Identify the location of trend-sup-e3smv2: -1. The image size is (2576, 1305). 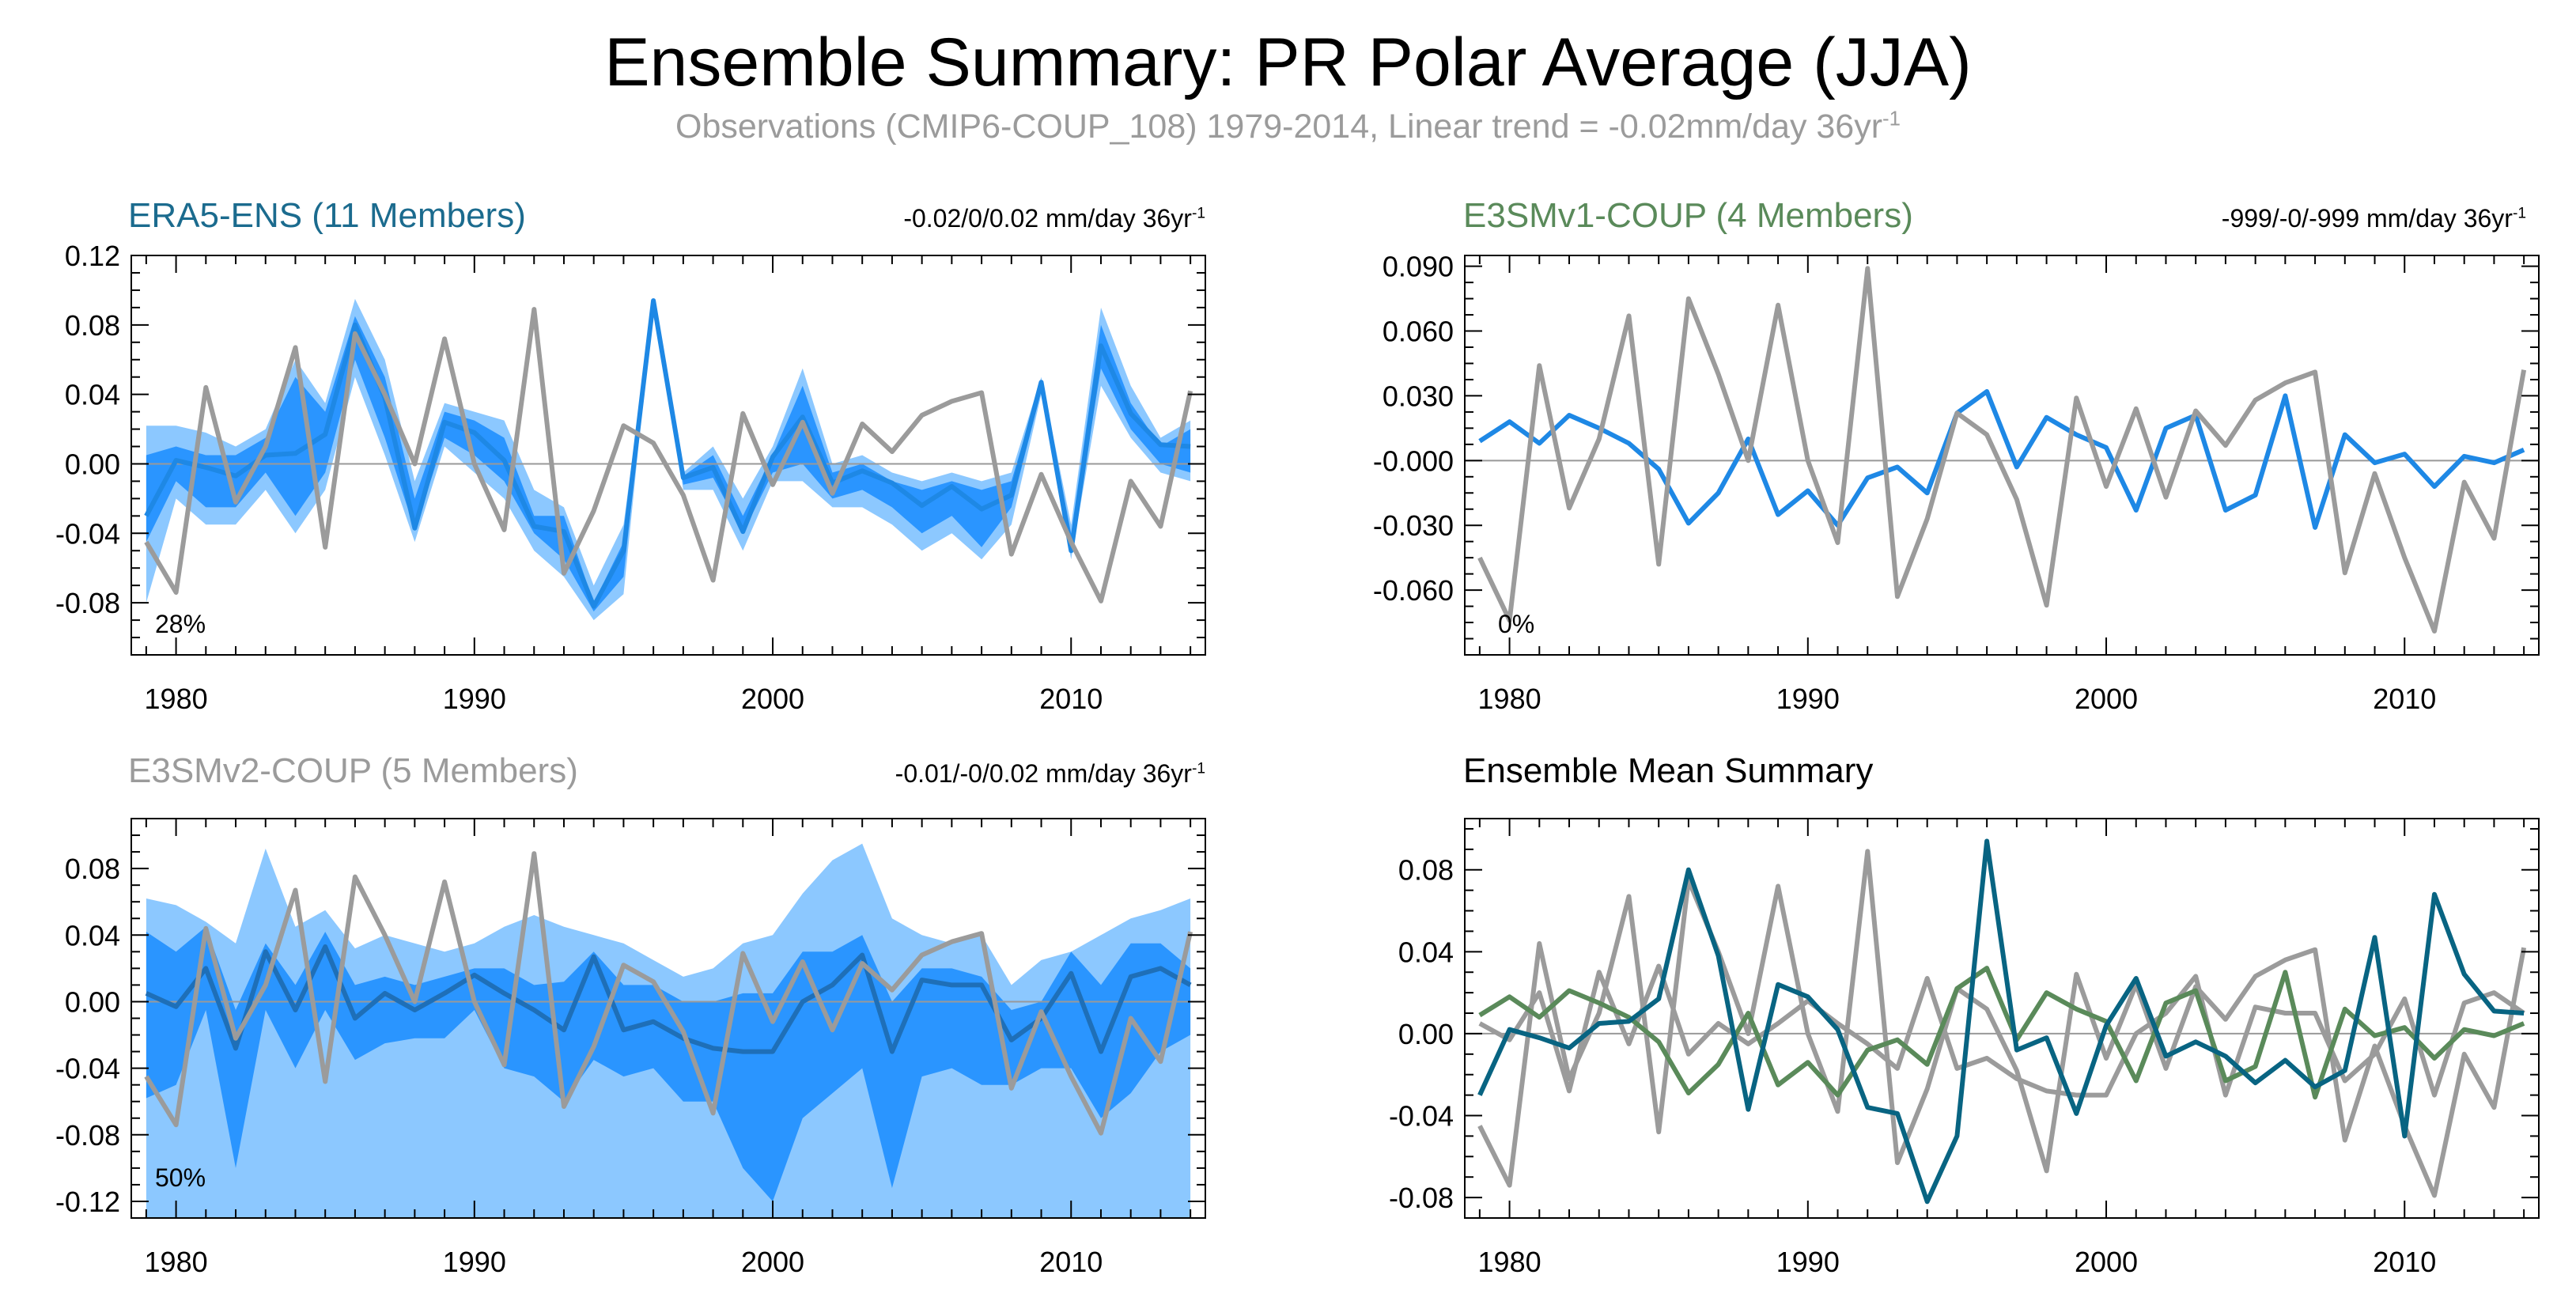
(1198, 768).